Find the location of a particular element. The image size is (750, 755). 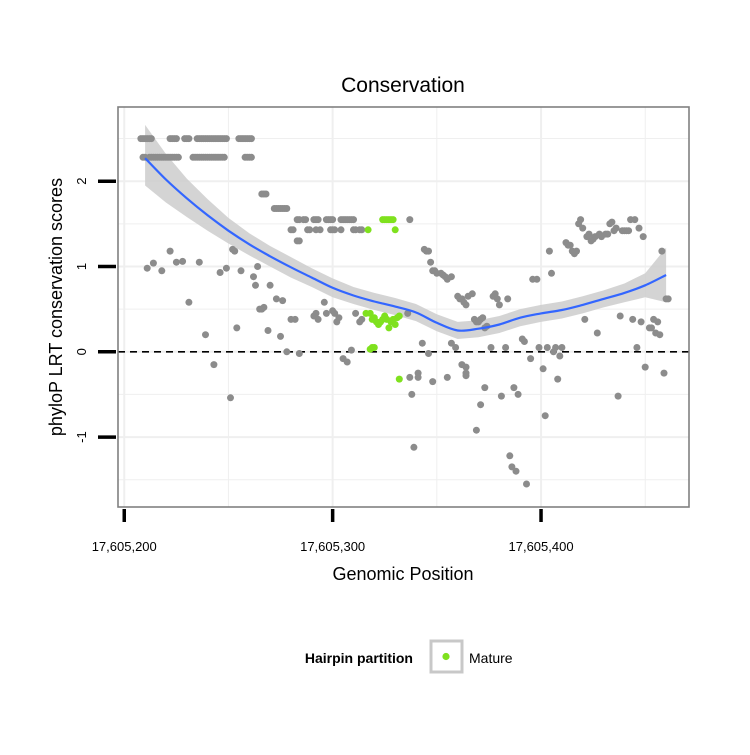

y-tick-label: 1 is located at coordinates (81, 266).